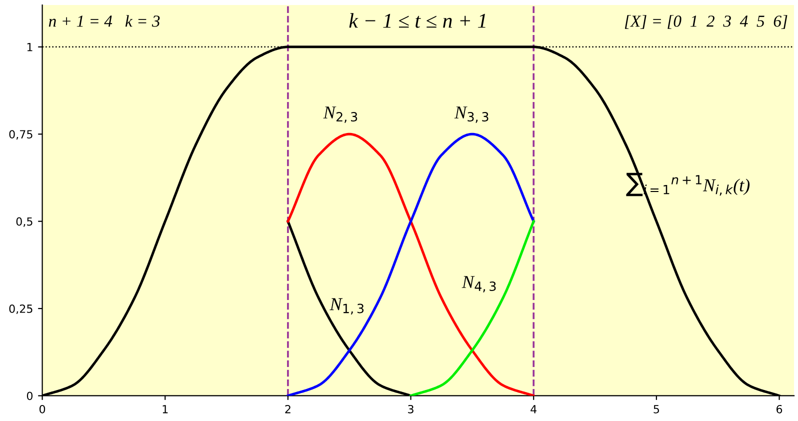 The image size is (798, 421). I want to click on series-label: N$_{1,3}$, so click(347, 306).